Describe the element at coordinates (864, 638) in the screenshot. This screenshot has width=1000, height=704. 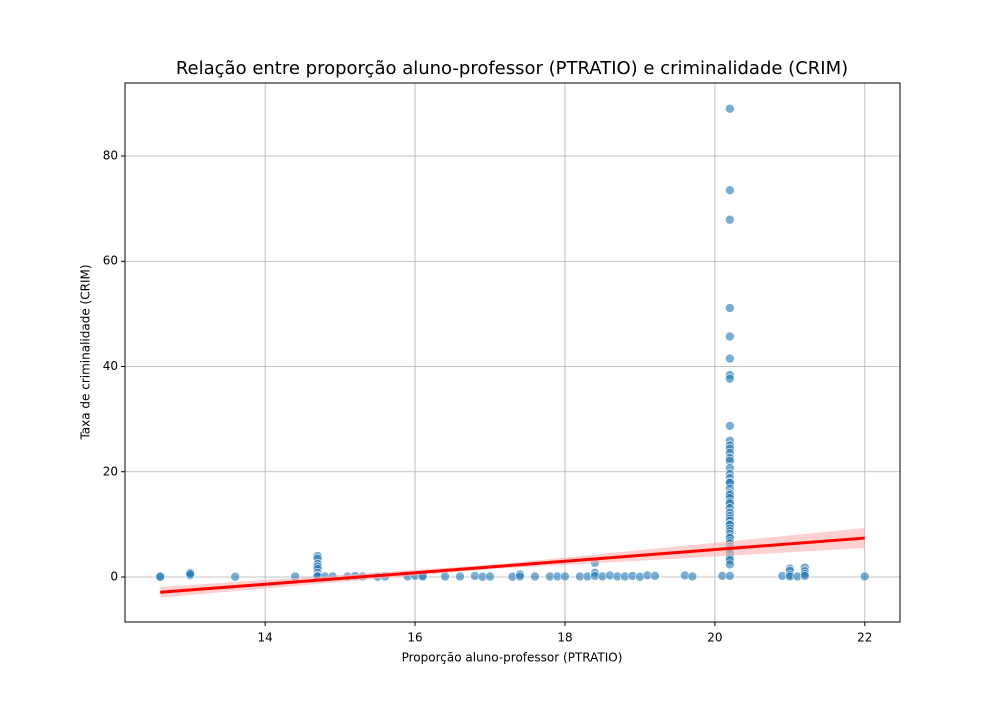
I see `x-tick-label: 22` at that location.